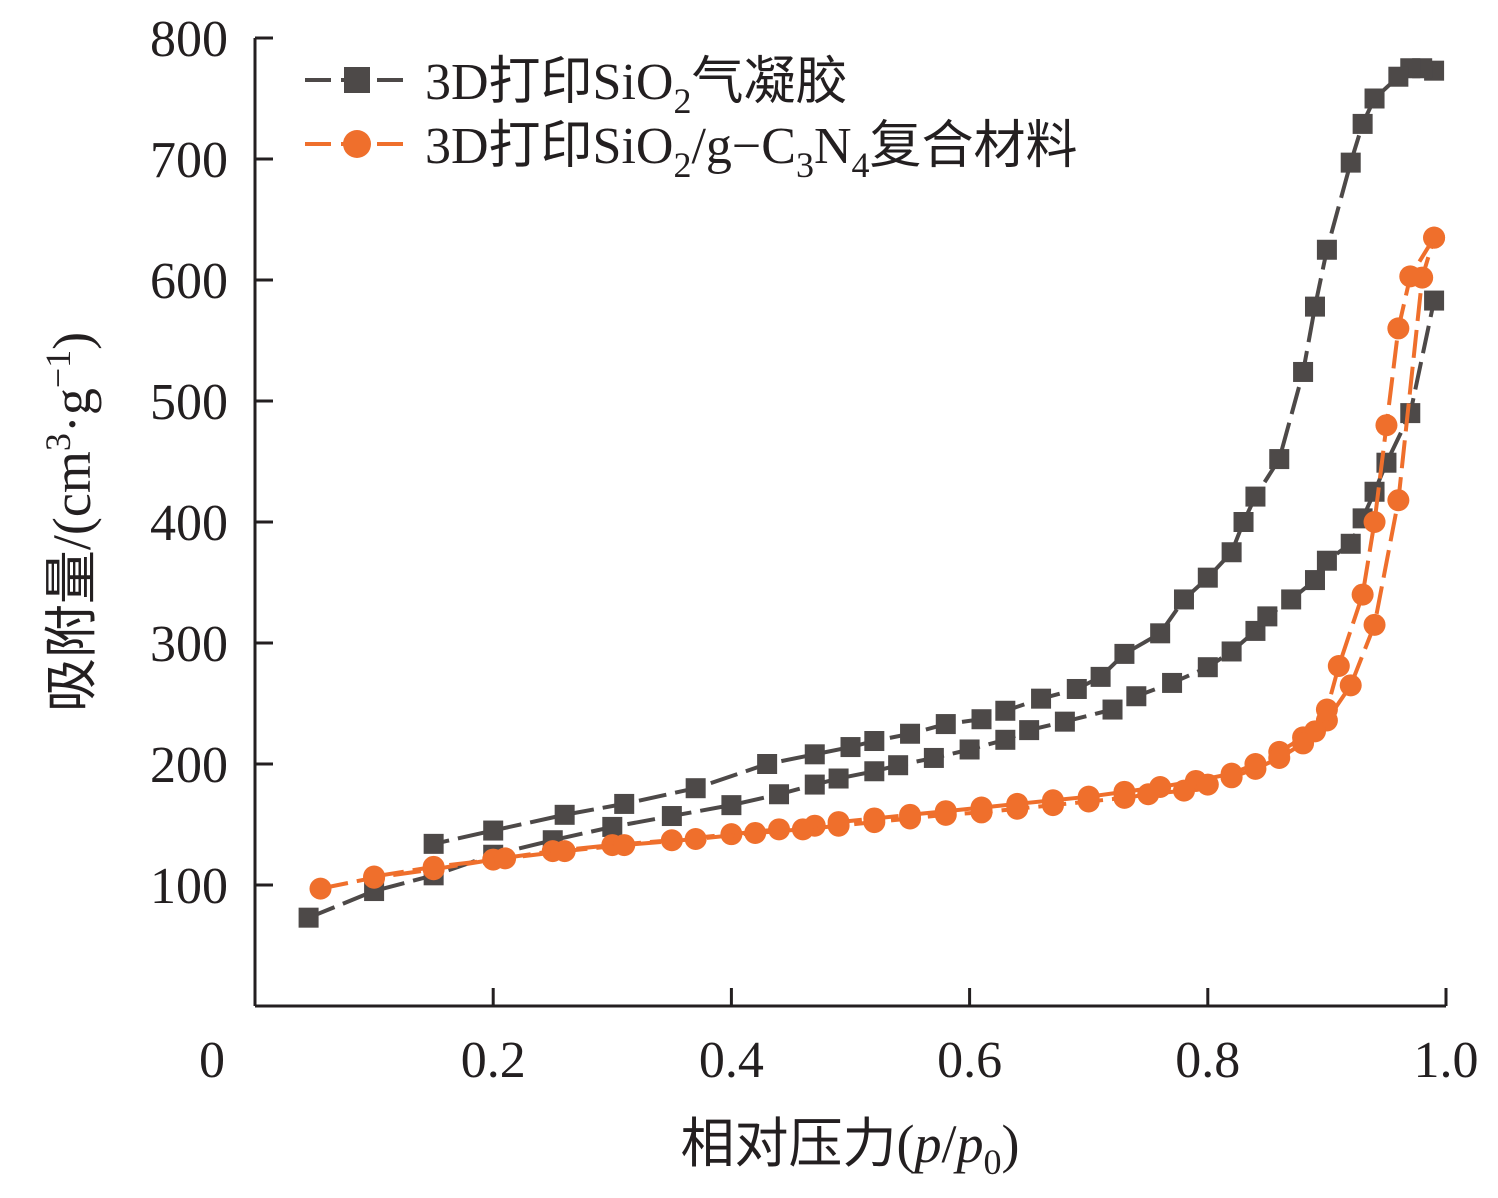 The image size is (1498, 1198). What do you see at coordinates (189, 644) in the screenshot?
I see `y-tick-label: 300` at bounding box center [189, 644].